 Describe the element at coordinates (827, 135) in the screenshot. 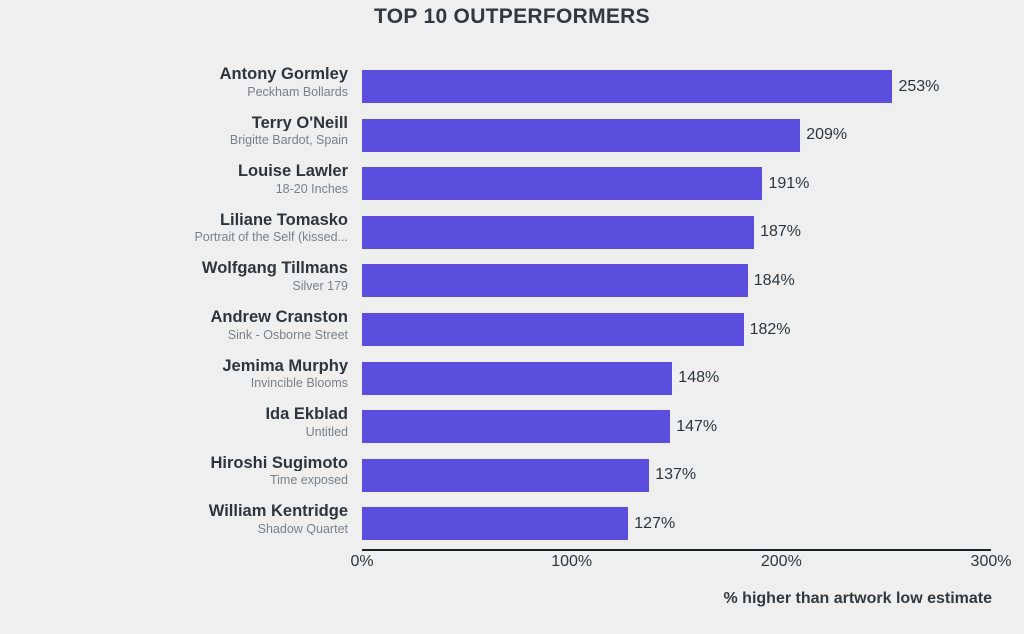

I see `bar-value-label: 209%` at that location.